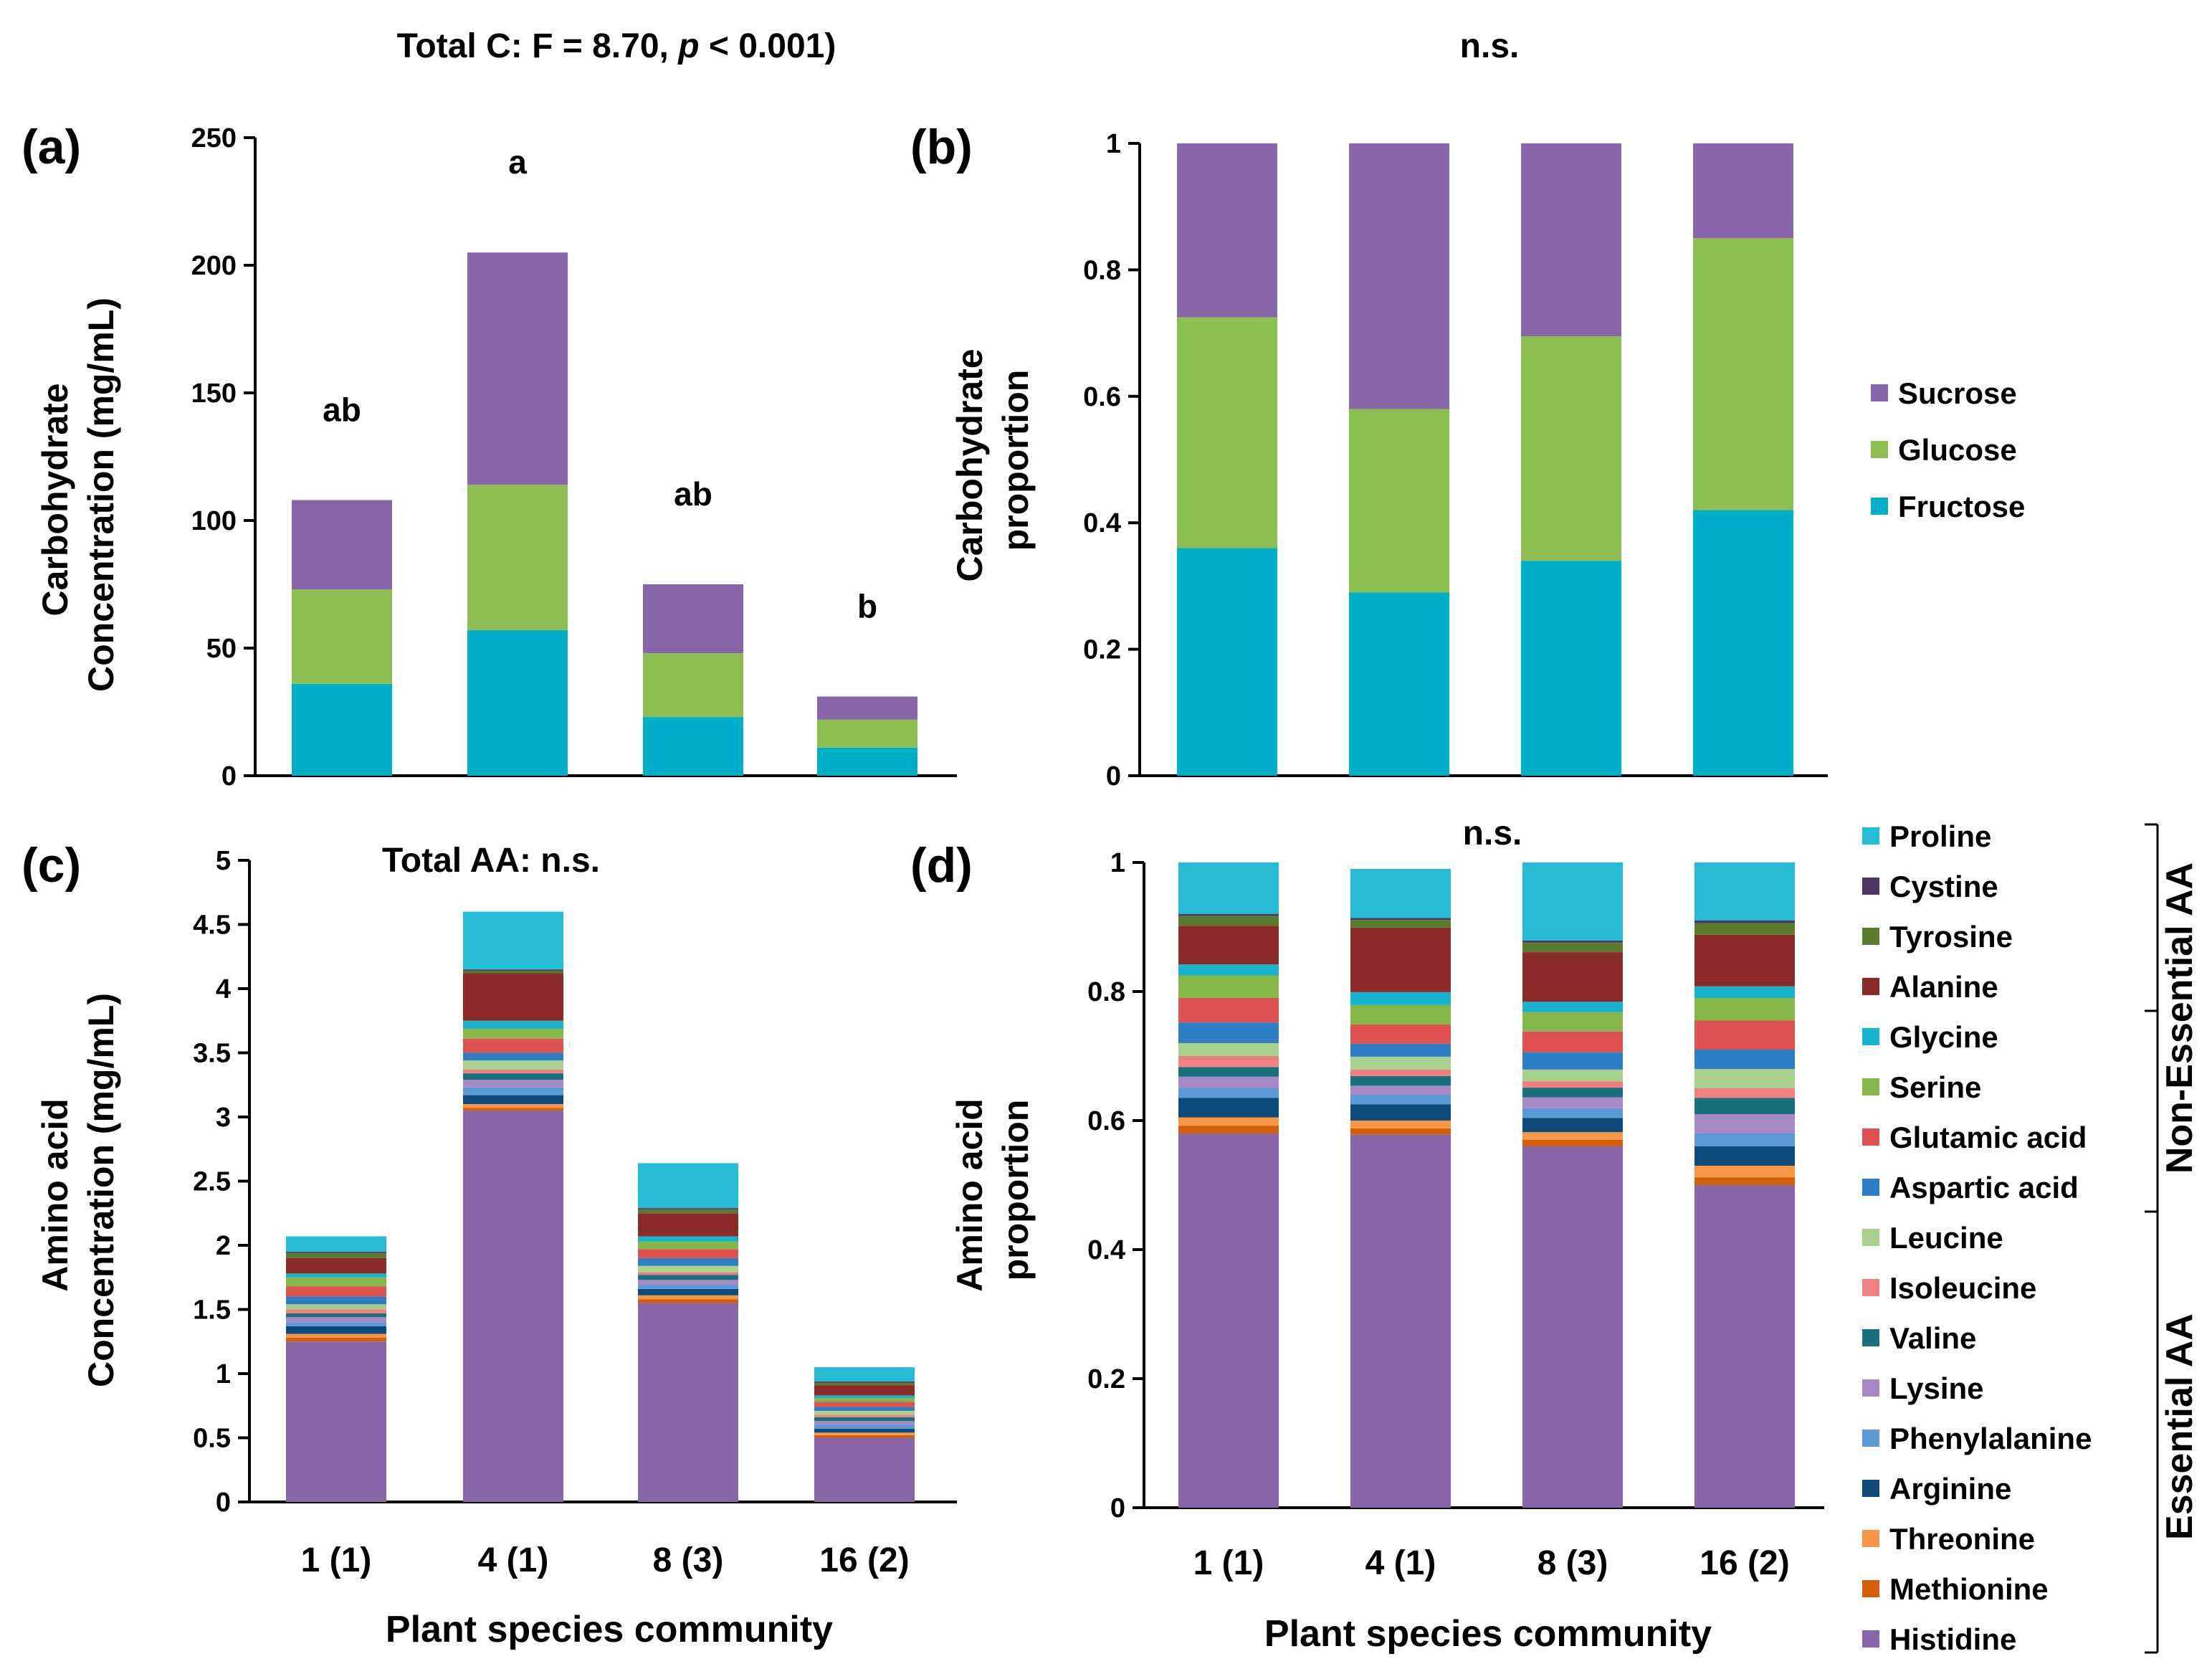 The image size is (2212, 1669). Describe the element at coordinates (78, 495) in the screenshot. I see `panel-a-ylabel: Carbohydrate Concentration (mg/mL)` at that location.